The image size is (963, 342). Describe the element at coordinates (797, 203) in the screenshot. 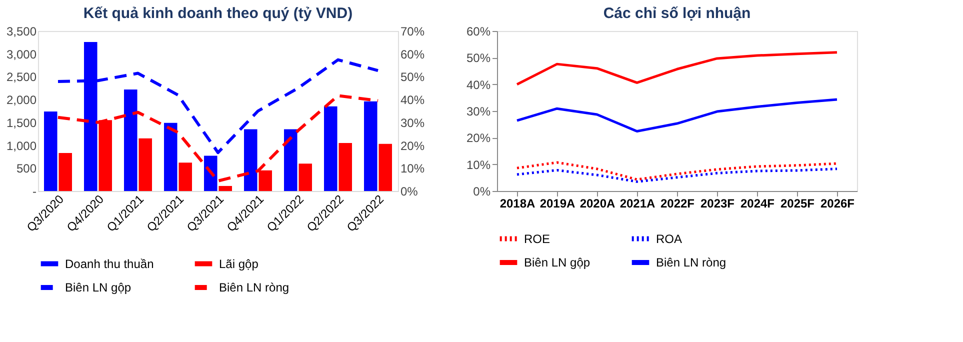

I see `x-tick-label: 2025F` at that location.